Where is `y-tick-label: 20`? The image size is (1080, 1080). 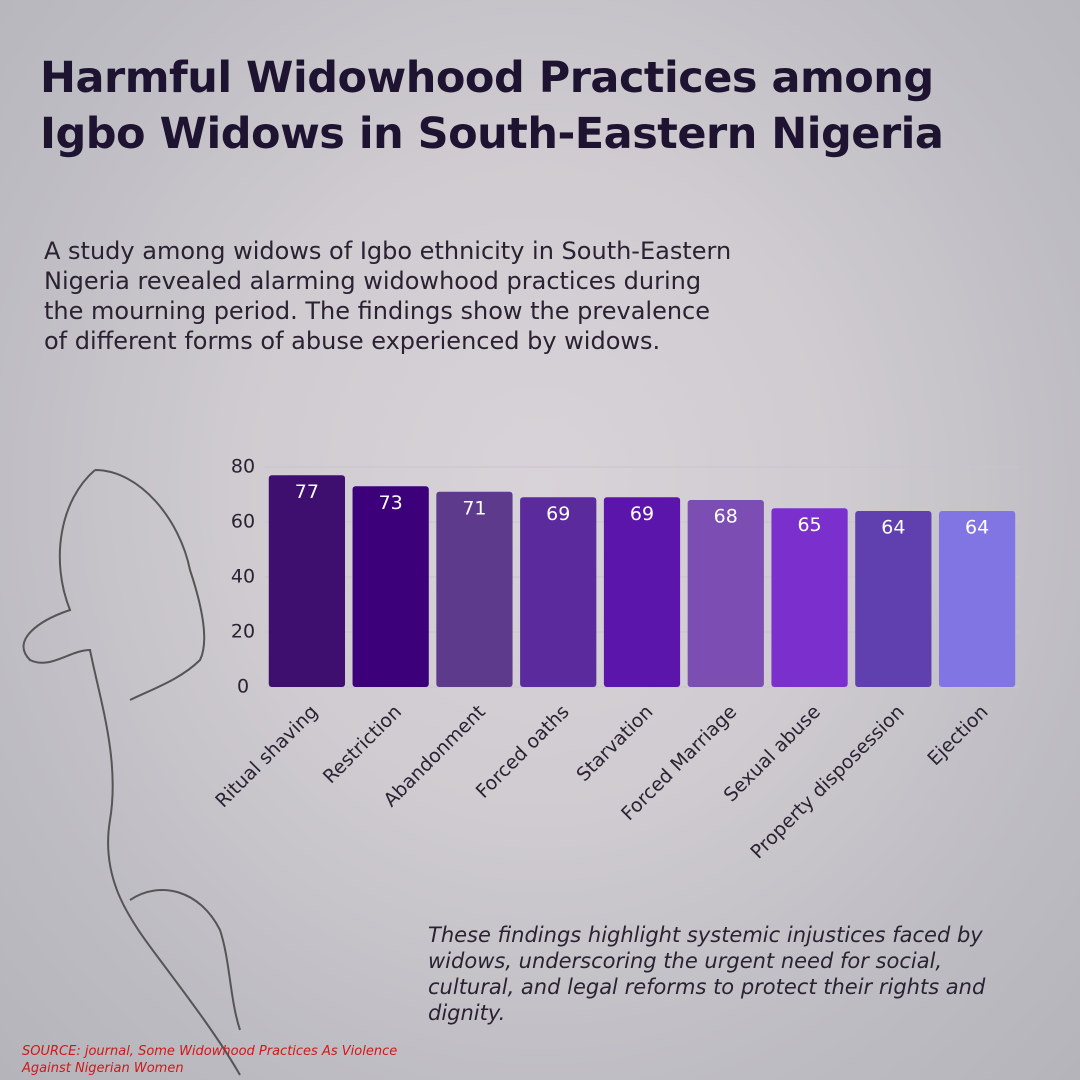
y-tick-label: 20 is located at coordinates (243, 632).